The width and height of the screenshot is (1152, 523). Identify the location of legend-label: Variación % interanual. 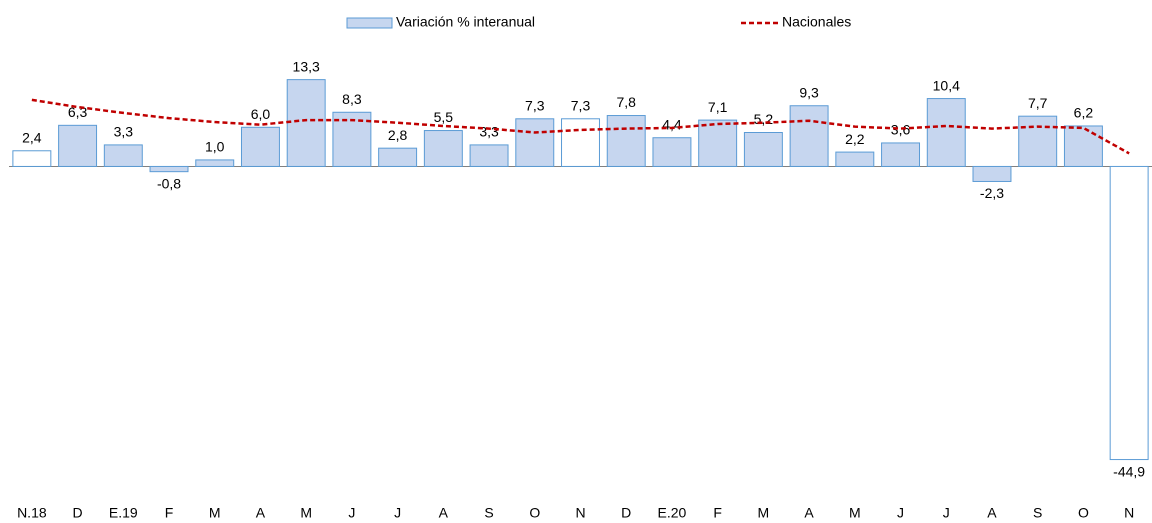
(465, 22).